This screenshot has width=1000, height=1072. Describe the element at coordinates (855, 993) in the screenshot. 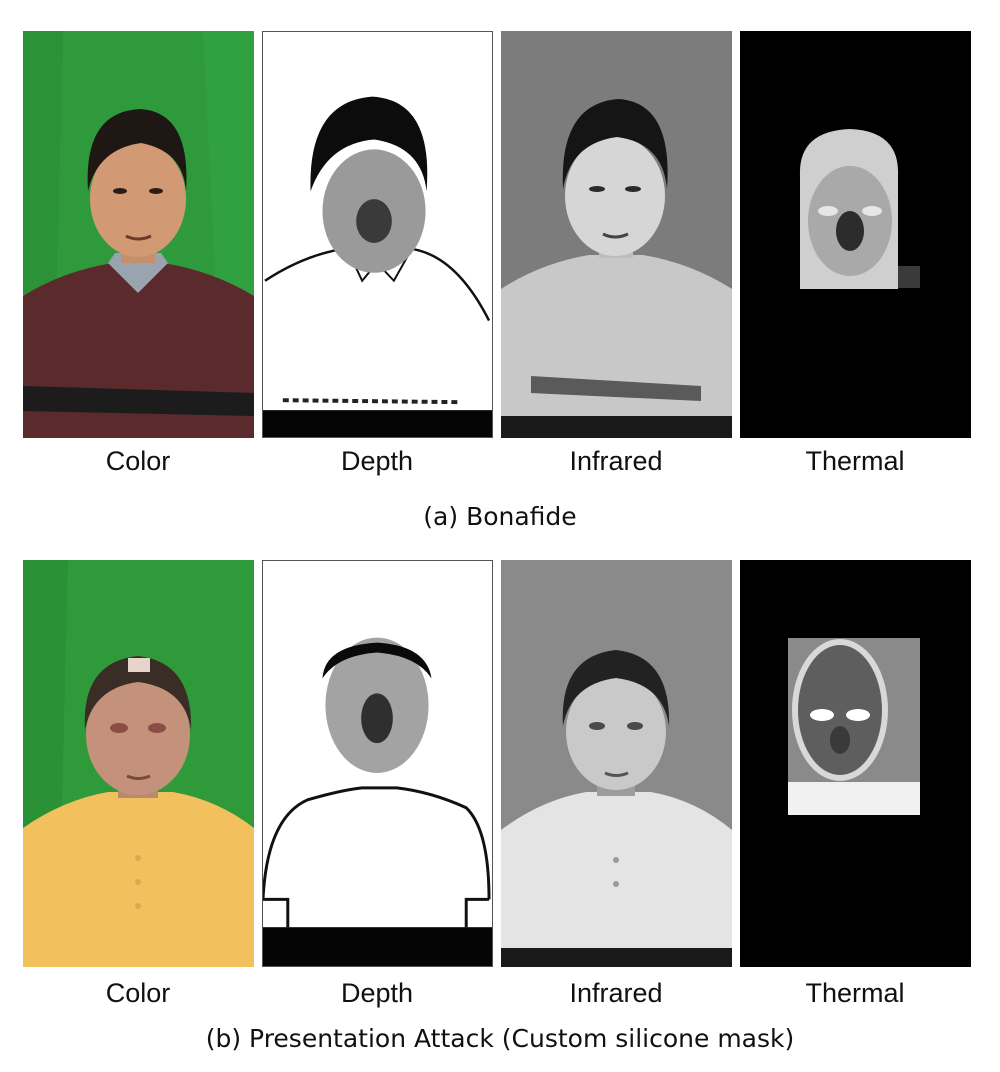

I see `attack-label-thermal: Thermal` at that location.